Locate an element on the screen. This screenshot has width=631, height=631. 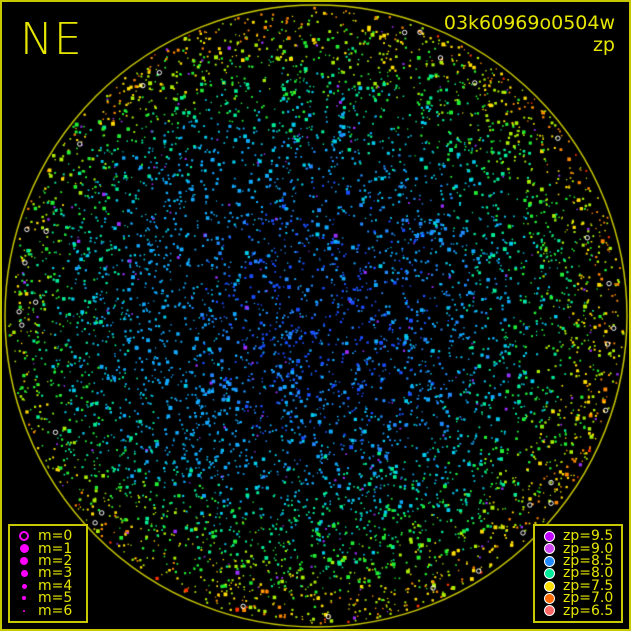
magnitude-legend-label: m=4 is located at coordinates (55, 585).